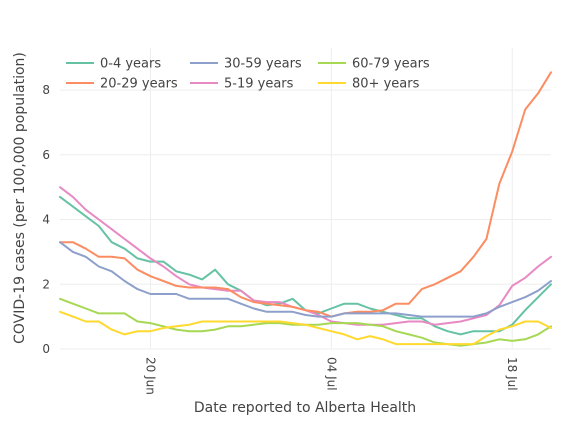  I want to click on series-line-30-59-years, so click(305, 279).